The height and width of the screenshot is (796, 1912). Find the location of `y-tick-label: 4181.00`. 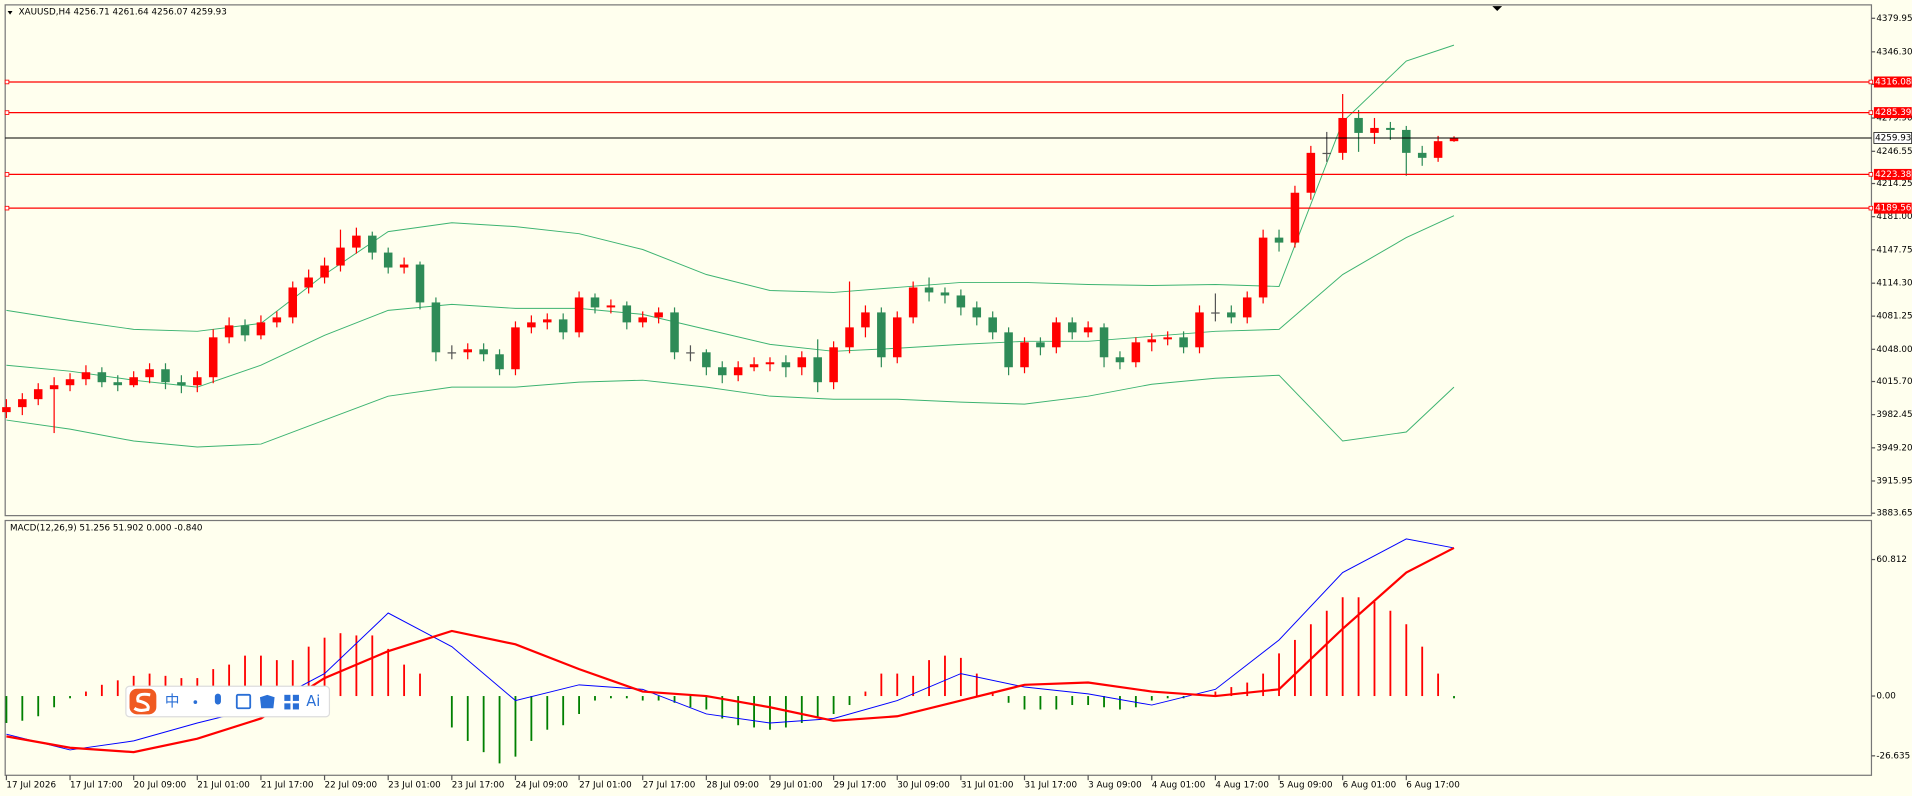

y-tick-label: 4181.00 is located at coordinates (1894, 217).